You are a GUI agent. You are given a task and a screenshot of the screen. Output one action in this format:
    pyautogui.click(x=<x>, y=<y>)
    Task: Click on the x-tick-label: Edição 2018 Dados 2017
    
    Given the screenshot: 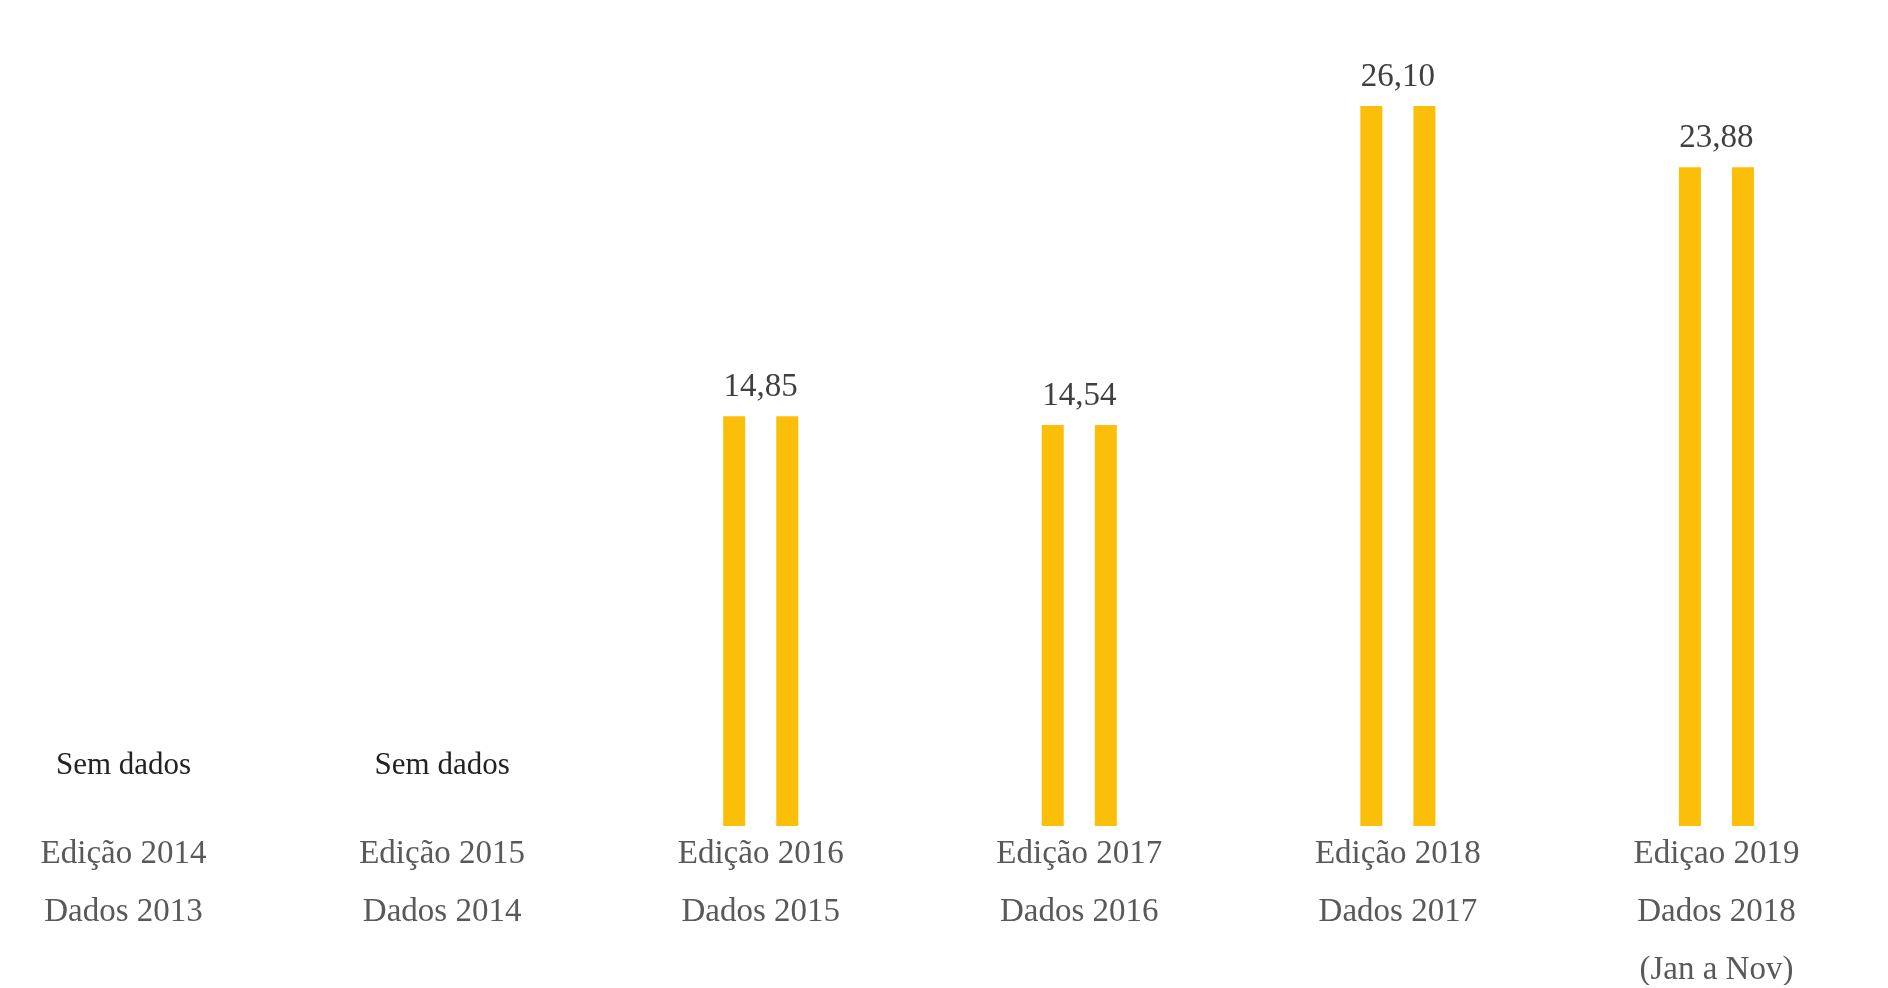 What is the action you would take?
    pyautogui.click(x=1397, y=880)
    